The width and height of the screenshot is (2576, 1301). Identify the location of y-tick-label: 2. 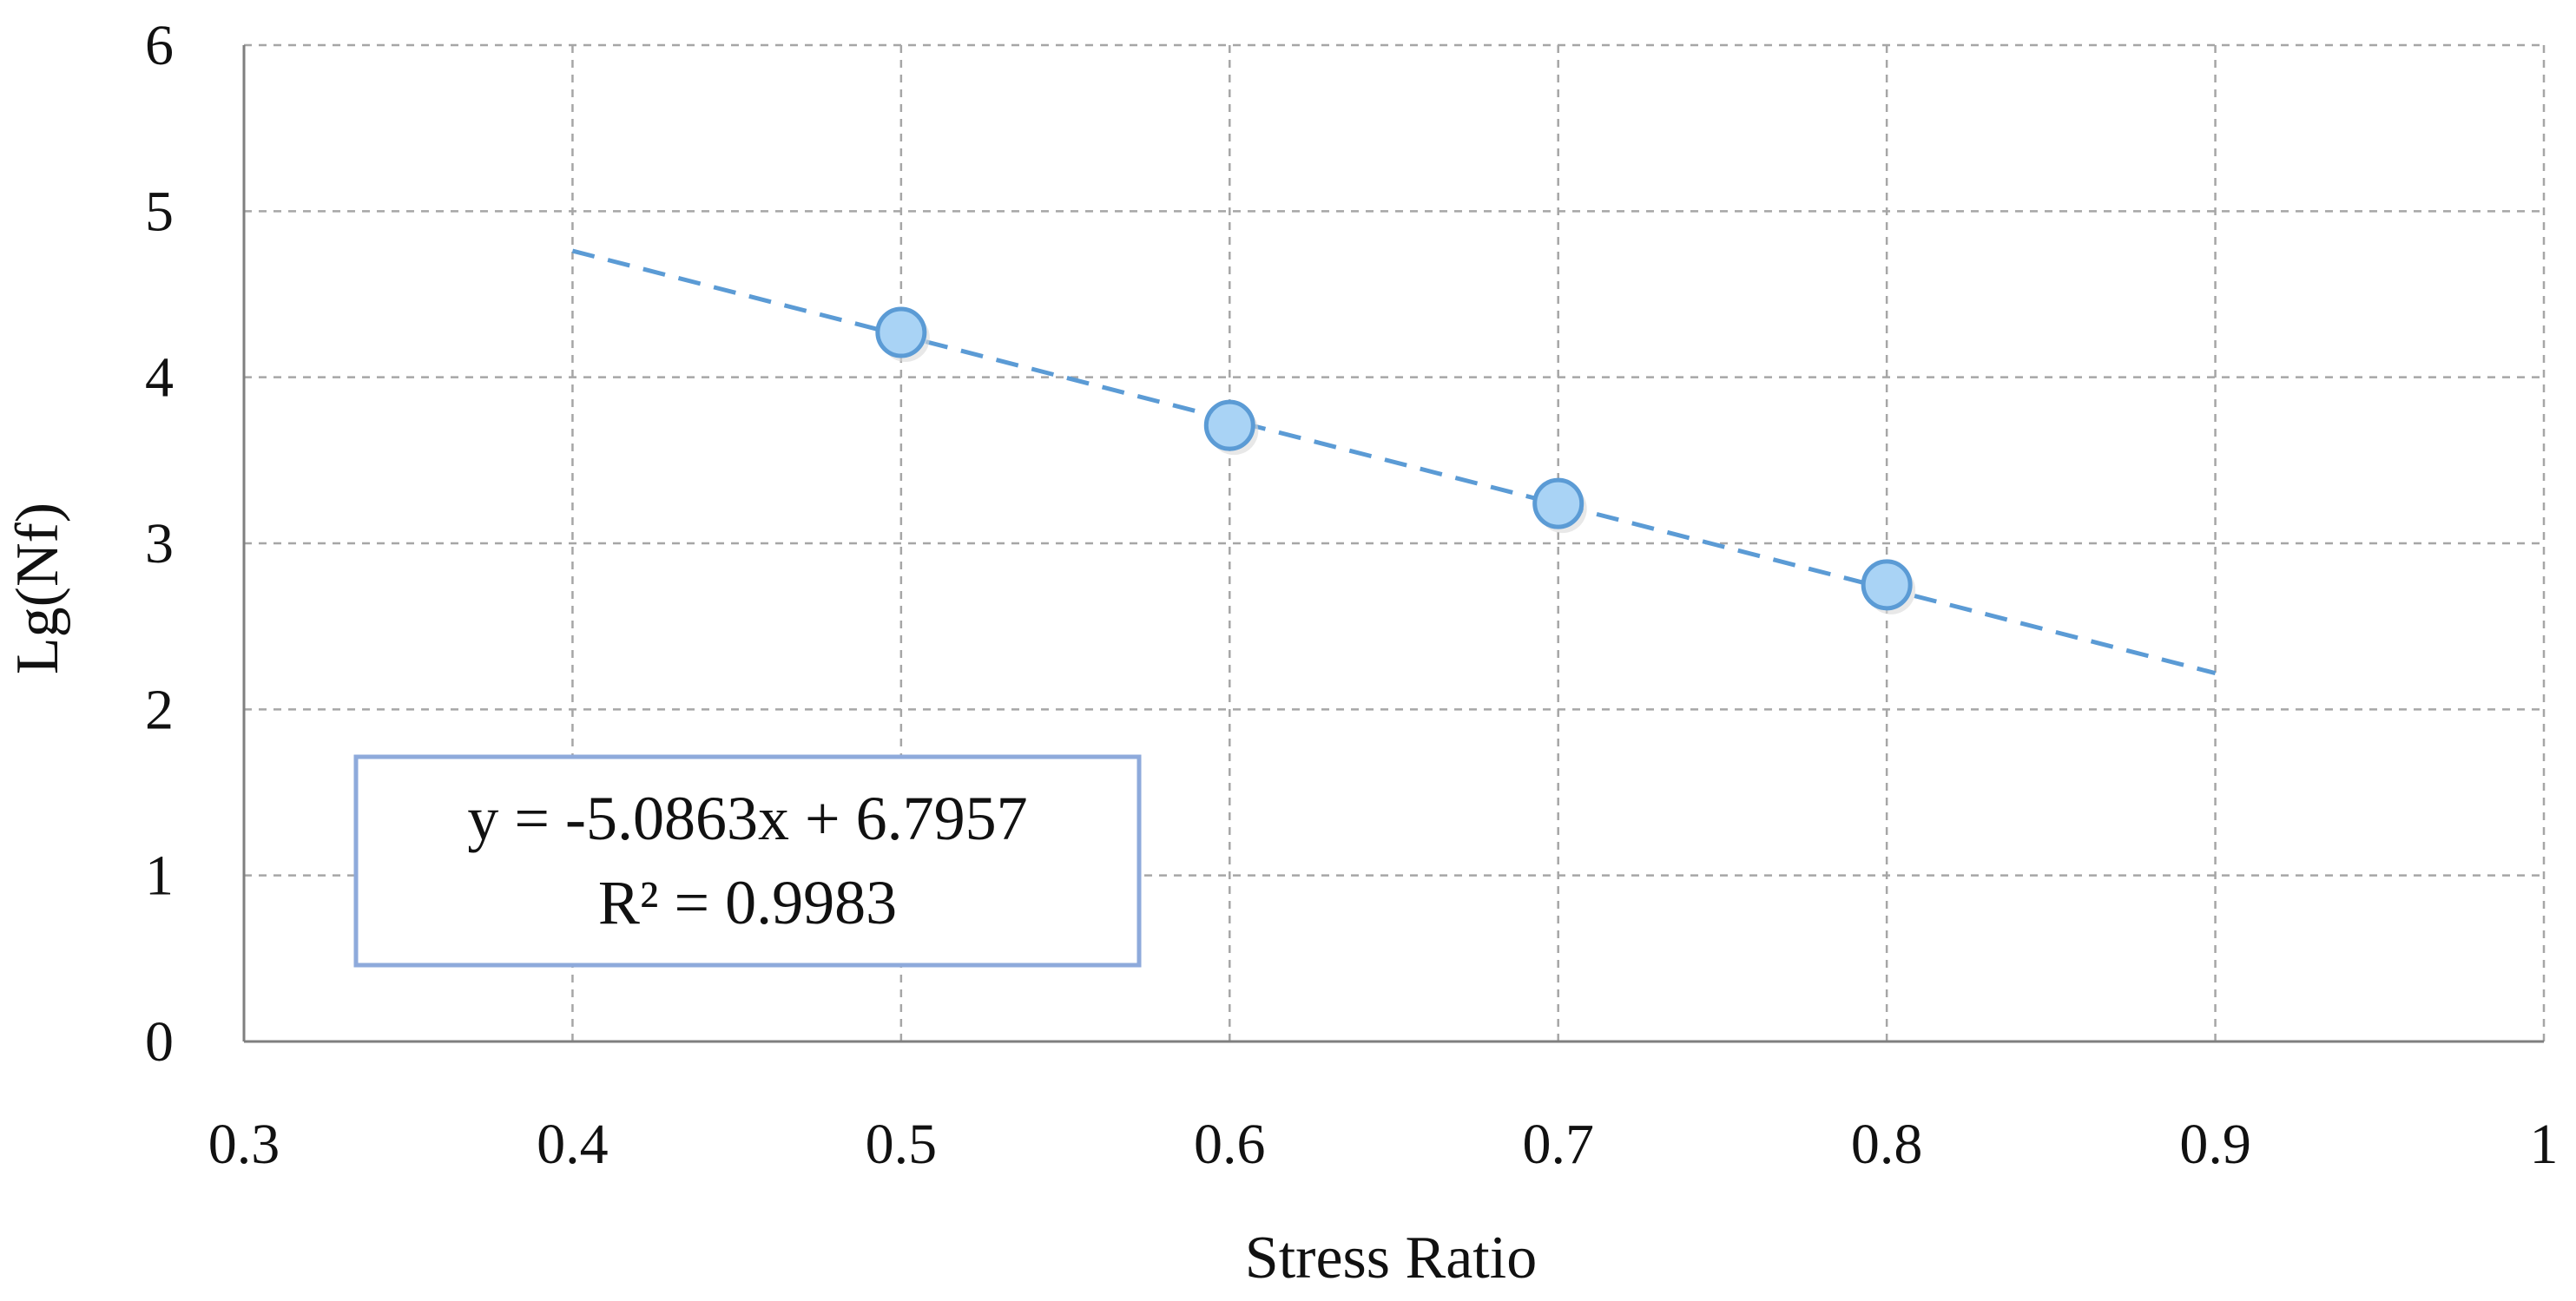
(159, 709).